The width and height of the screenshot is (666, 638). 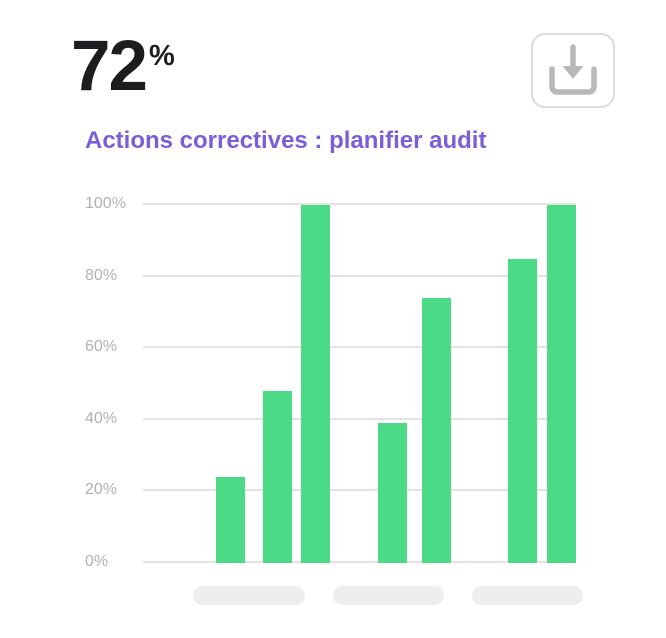 I want to click on download-button, so click(x=573, y=70).